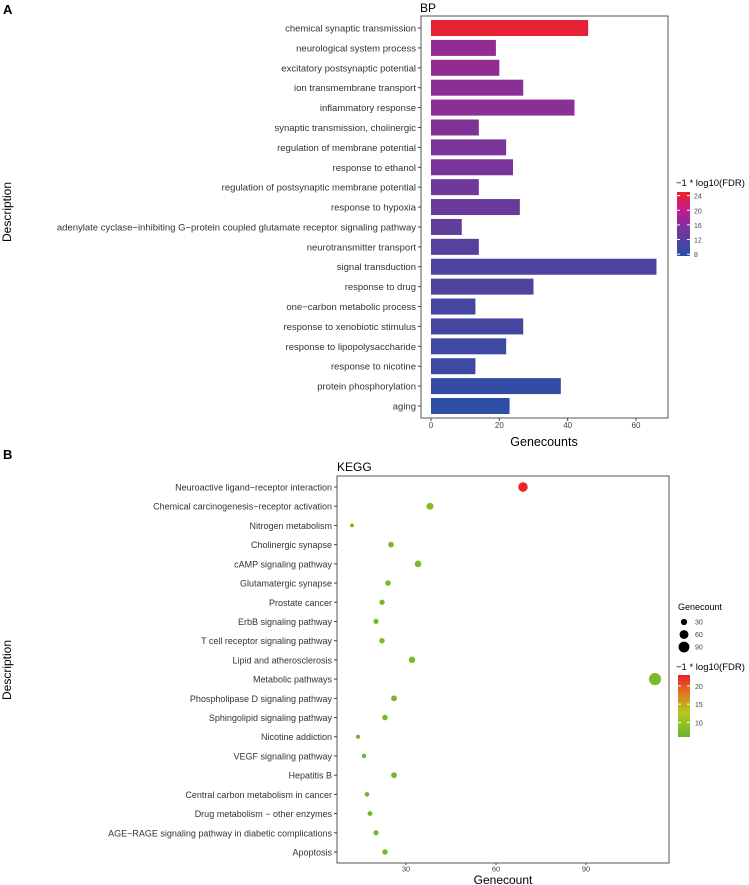 The image size is (749, 885). What do you see at coordinates (699, 635) in the screenshot?
I see `size-legend-label: 60` at bounding box center [699, 635].